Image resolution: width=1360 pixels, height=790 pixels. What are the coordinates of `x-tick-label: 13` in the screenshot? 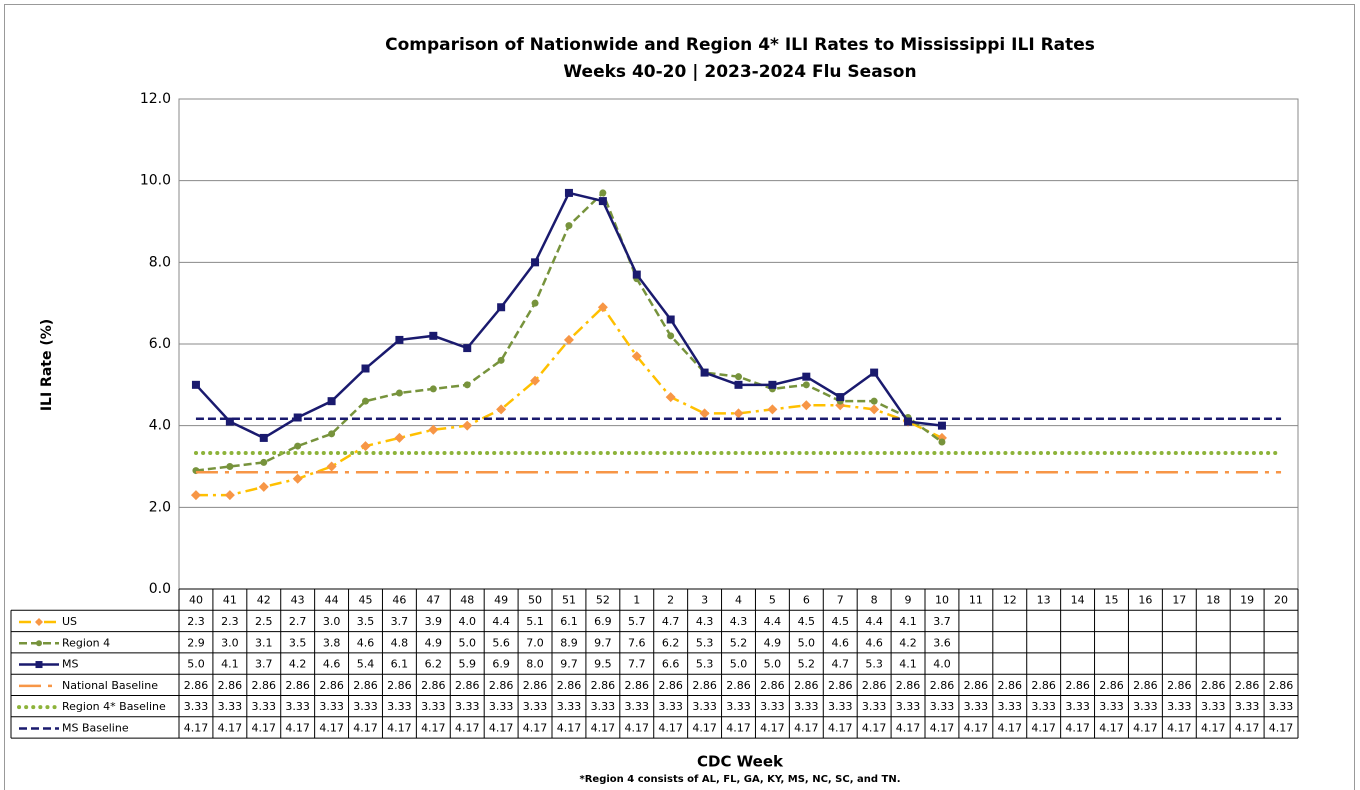 It's located at (1044, 600).